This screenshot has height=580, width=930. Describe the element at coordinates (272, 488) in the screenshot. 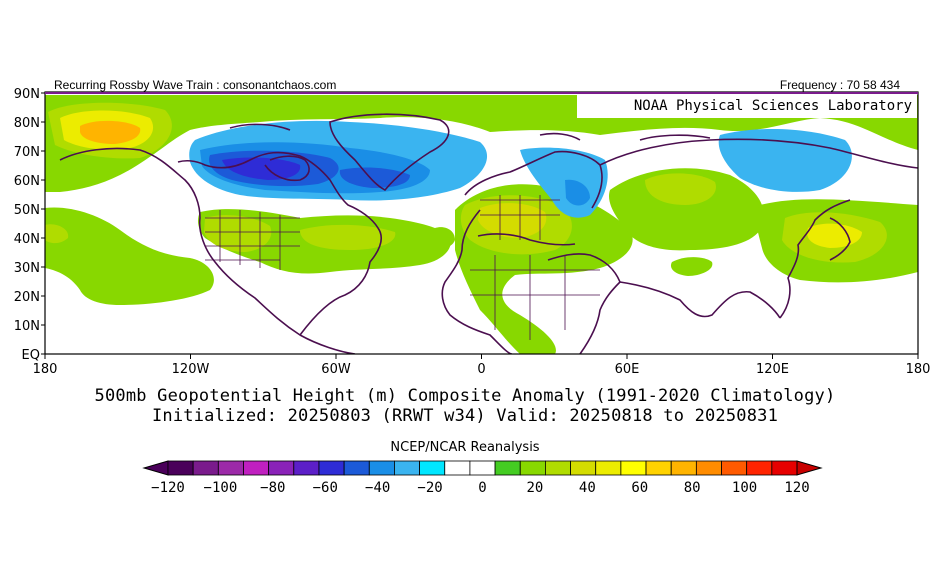

I see `colorbar-tick-label: −80` at that location.